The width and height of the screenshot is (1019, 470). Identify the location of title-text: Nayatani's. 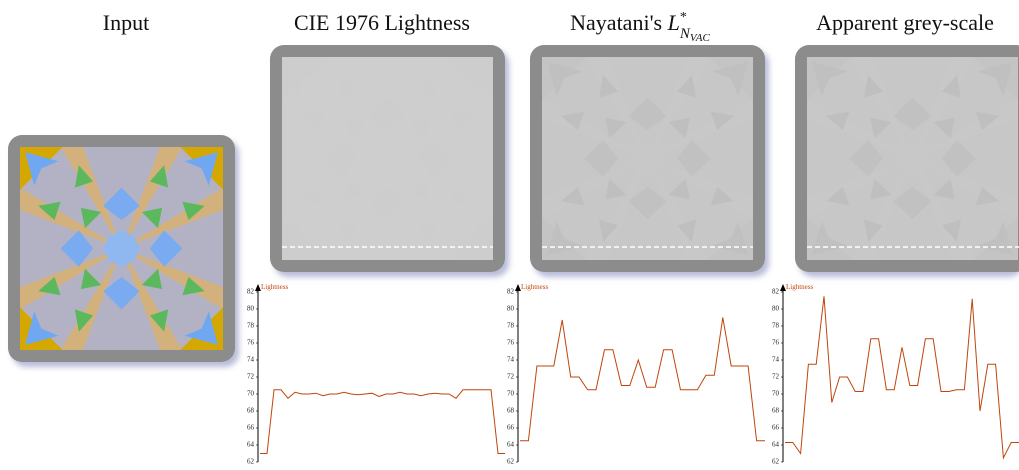
(618, 22).